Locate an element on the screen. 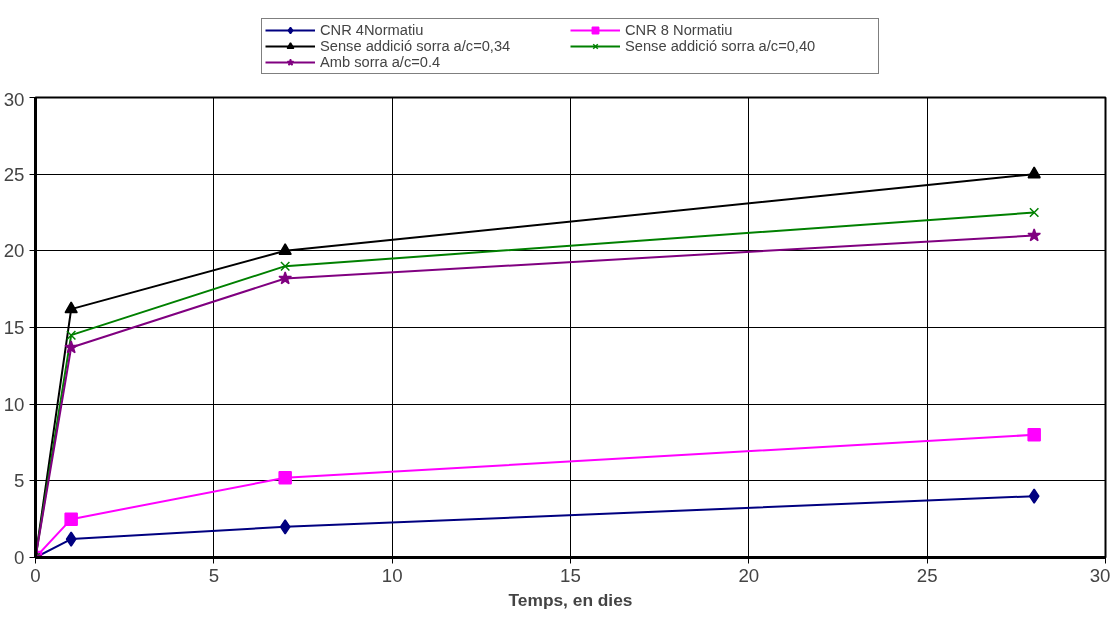 This screenshot has width=1118, height=621. legend-label: Sense addició sorra a/c=0,34 is located at coordinates (416, 46).